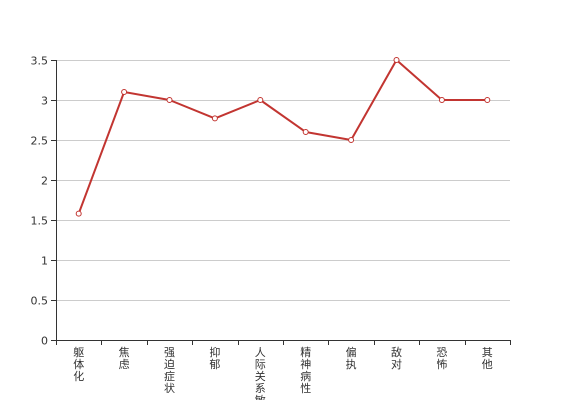 This screenshot has height=400, width=567. What do you see at coordinates (124, 358) in the screenshot?
I see `x-tick-label: 焦虑` at bounding box center [124, 358].